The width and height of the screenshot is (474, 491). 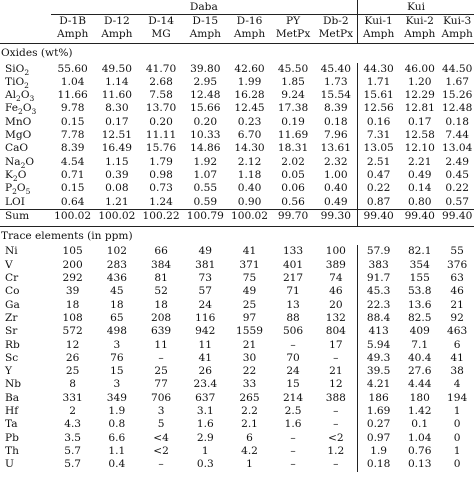 What do you see at coordinates (378, 358) in the screenshot?
I see `table-cell: 49.3` at bounding box center [378, 358].